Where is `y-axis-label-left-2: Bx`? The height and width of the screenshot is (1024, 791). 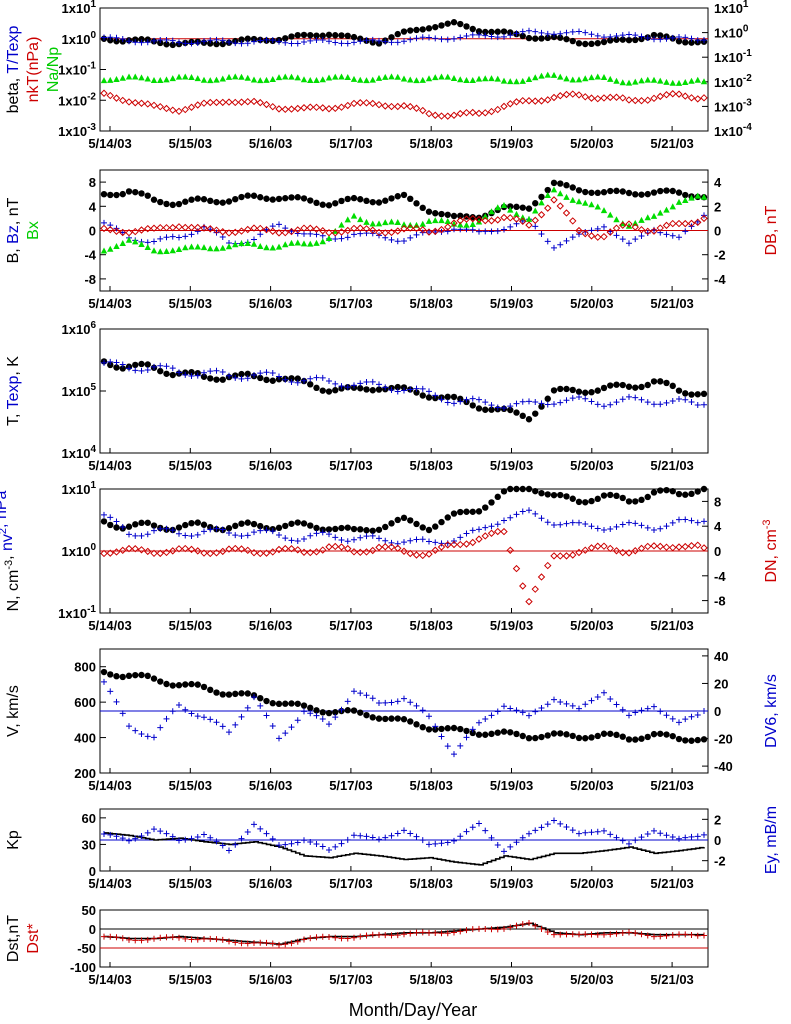
y-axis-label-left-2: Bx is located at coordinates (33, 230).